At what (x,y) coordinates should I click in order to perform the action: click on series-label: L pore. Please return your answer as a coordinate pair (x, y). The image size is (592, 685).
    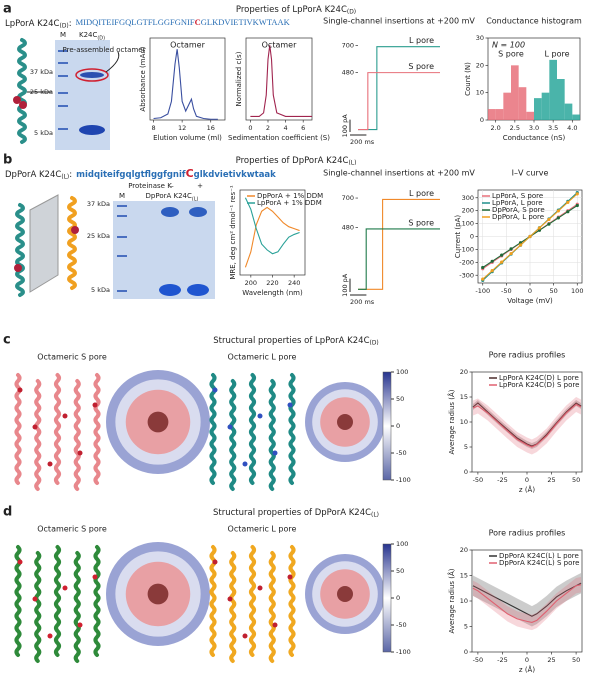
    Looking at the image, I should click on (421, 40).